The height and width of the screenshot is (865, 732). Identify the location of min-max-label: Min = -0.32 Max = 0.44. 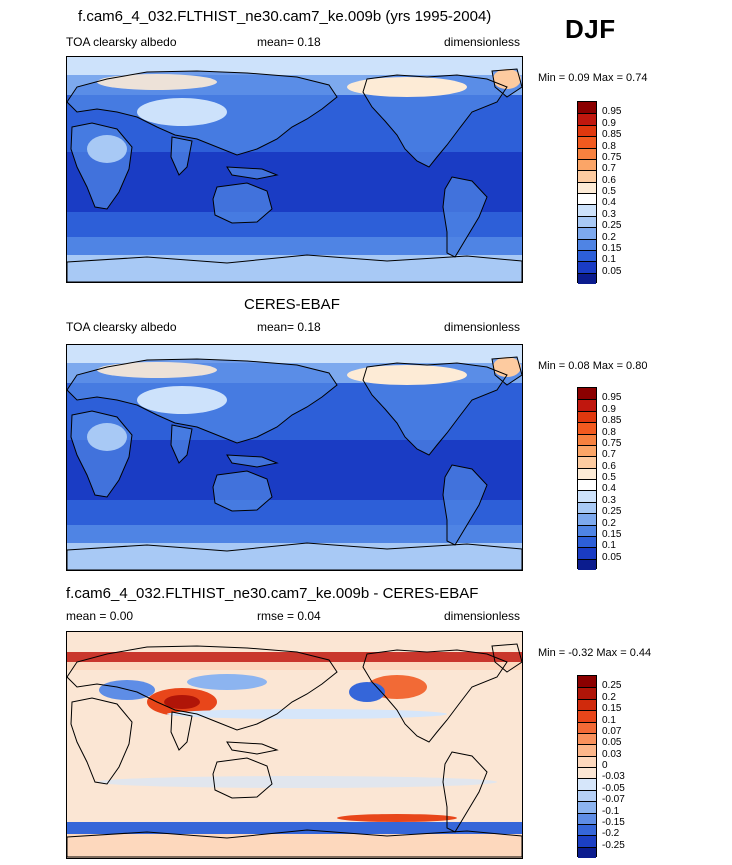
(595, 653).